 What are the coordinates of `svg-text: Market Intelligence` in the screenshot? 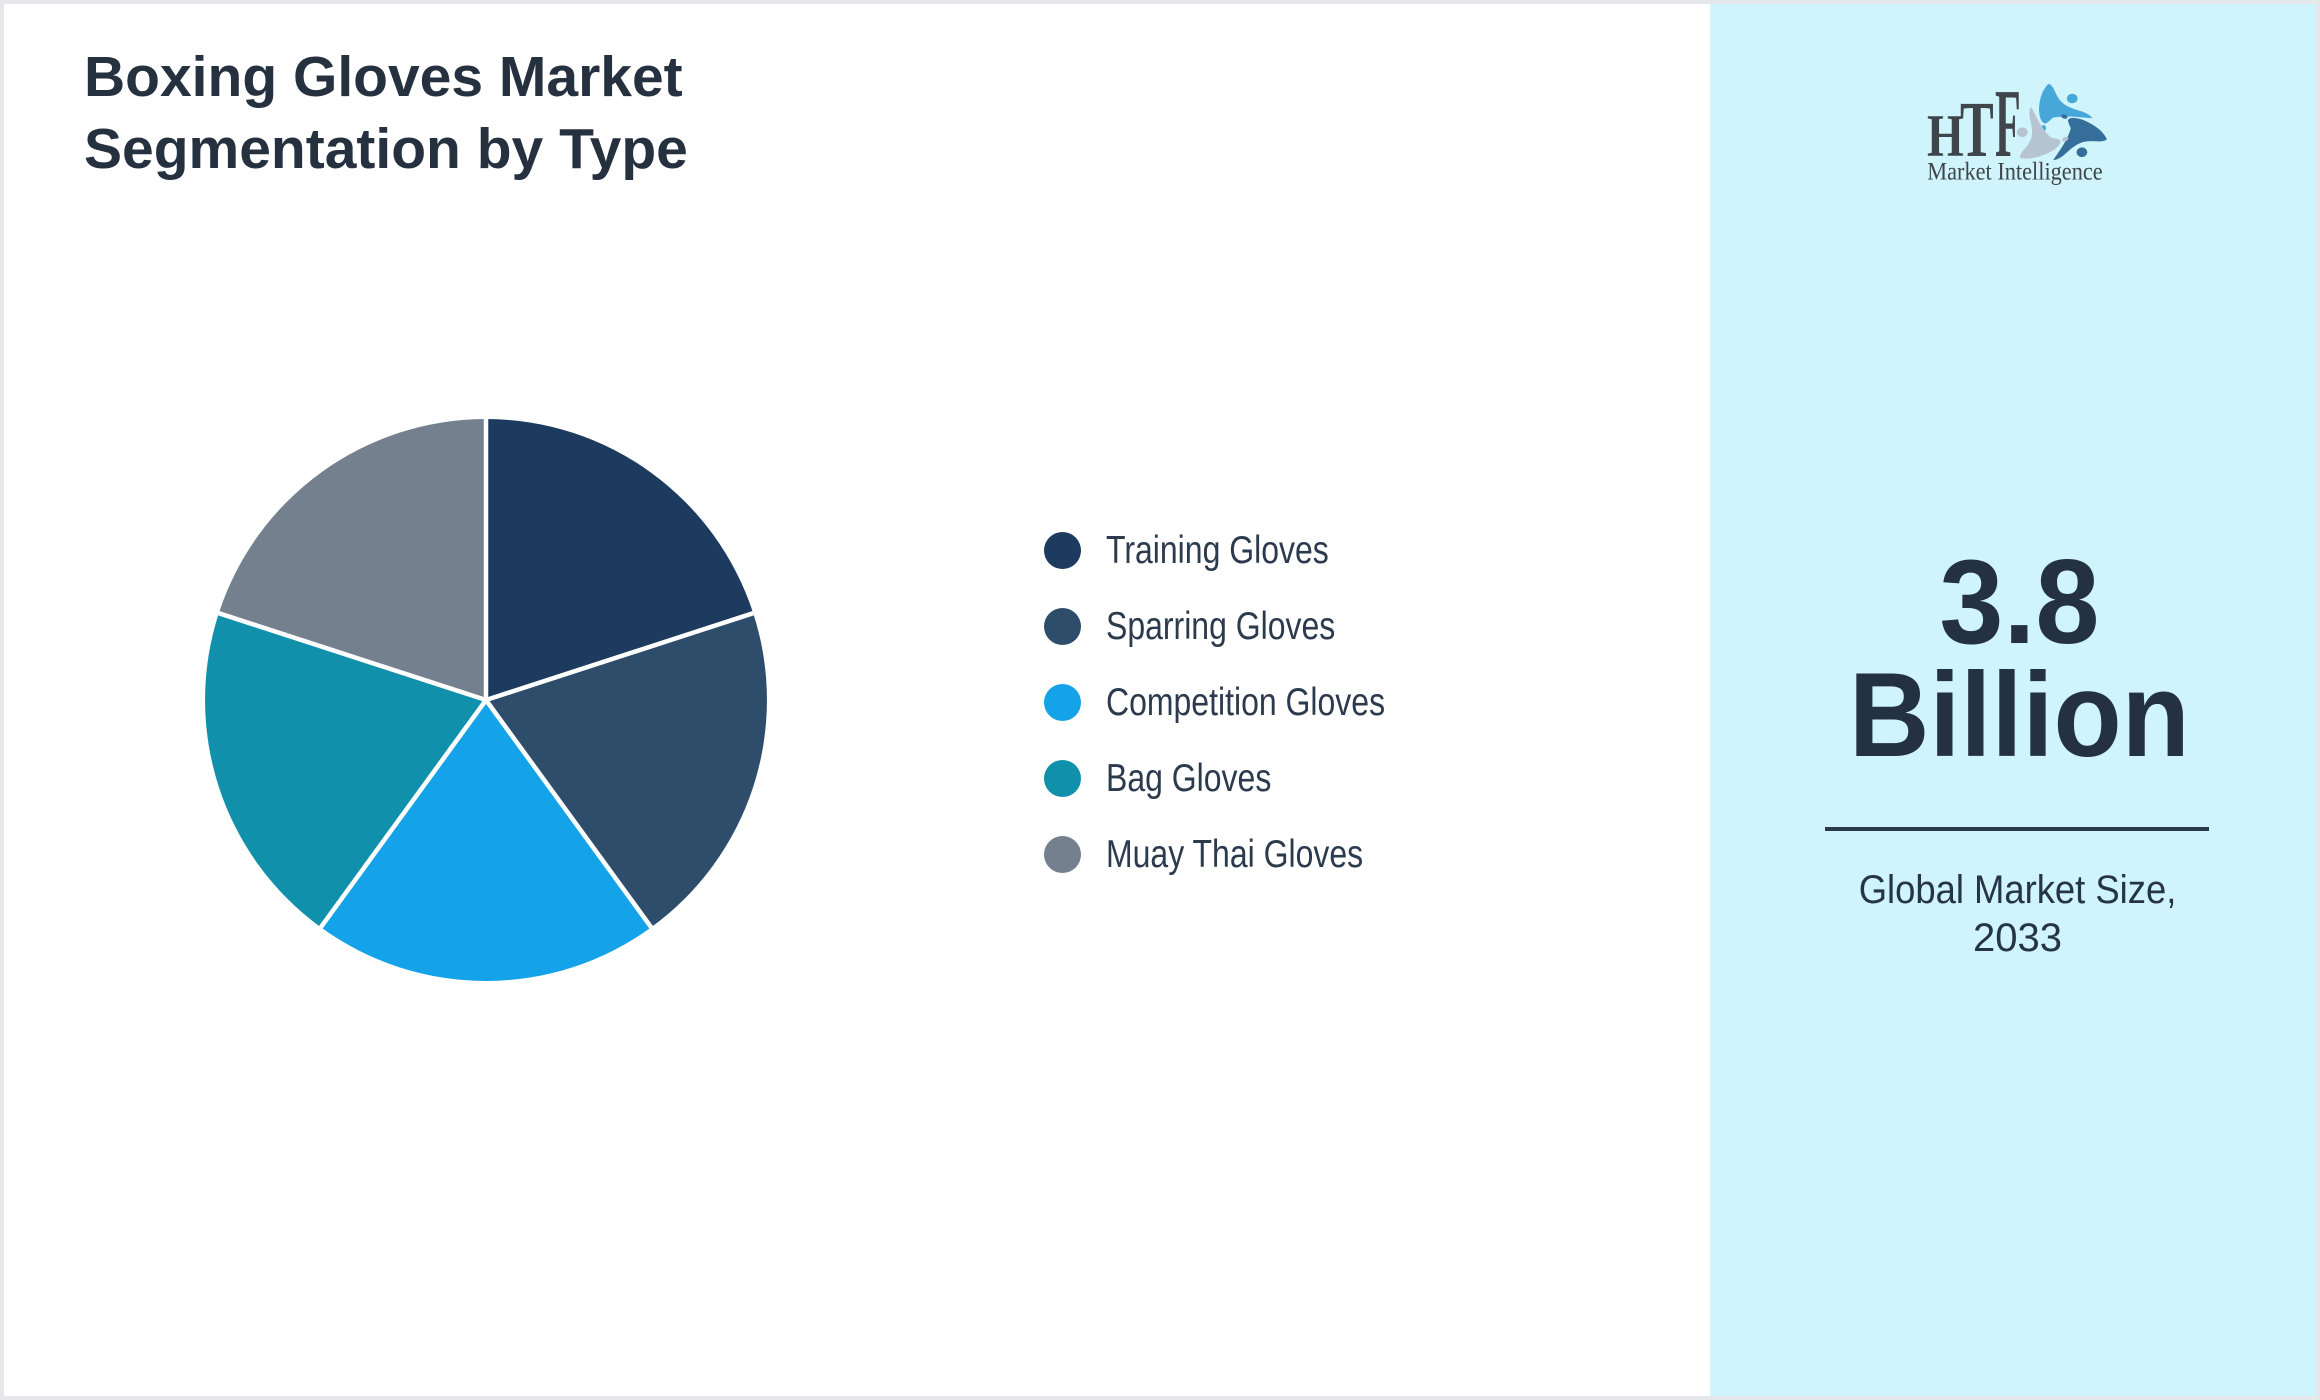 It's located at (2014, 172).